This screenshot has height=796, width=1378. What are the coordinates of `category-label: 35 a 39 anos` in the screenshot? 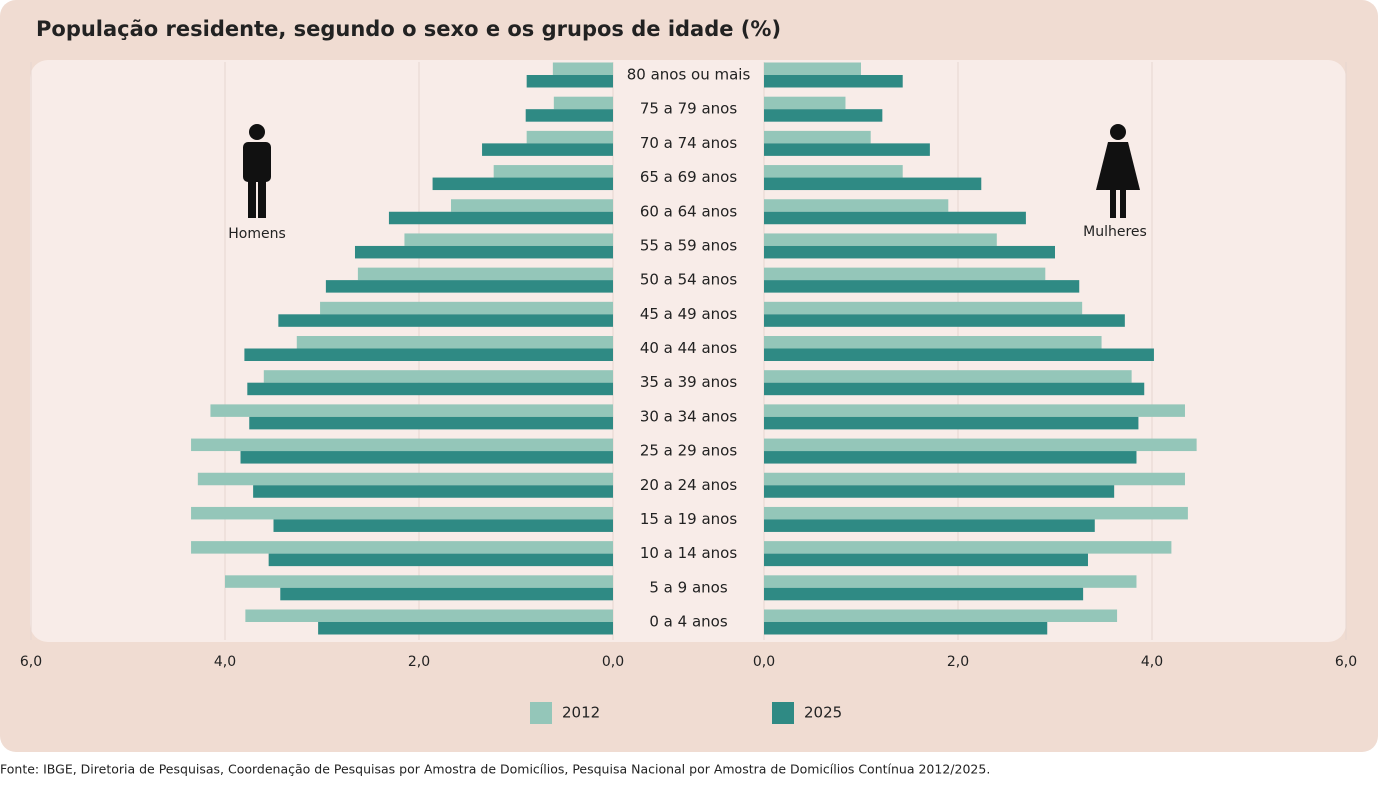 It's located at (689, 382).